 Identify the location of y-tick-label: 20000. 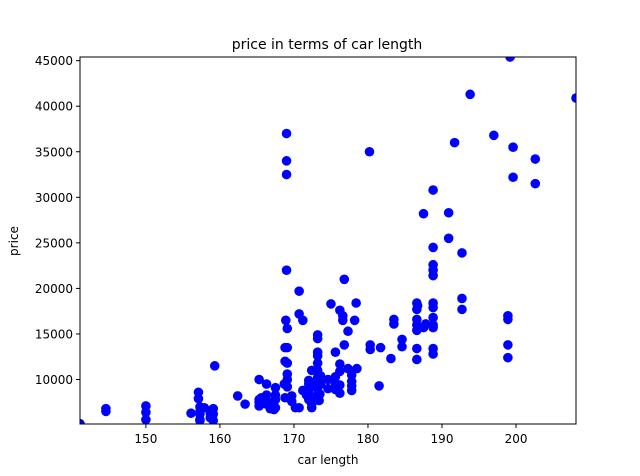
(54, 289).